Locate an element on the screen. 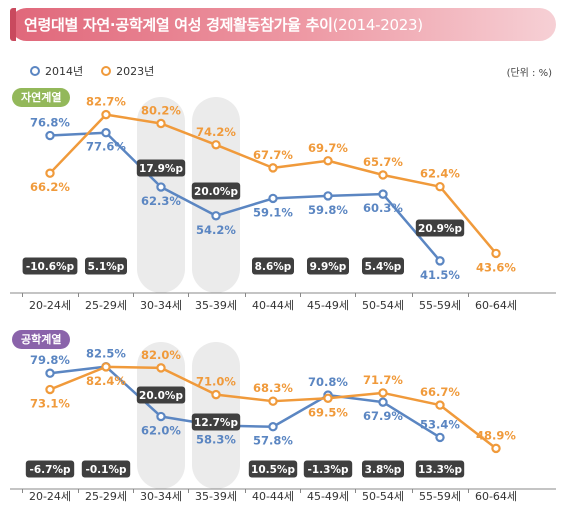  data-label-s2014: 77.6% is located at coordinates (106, 147).